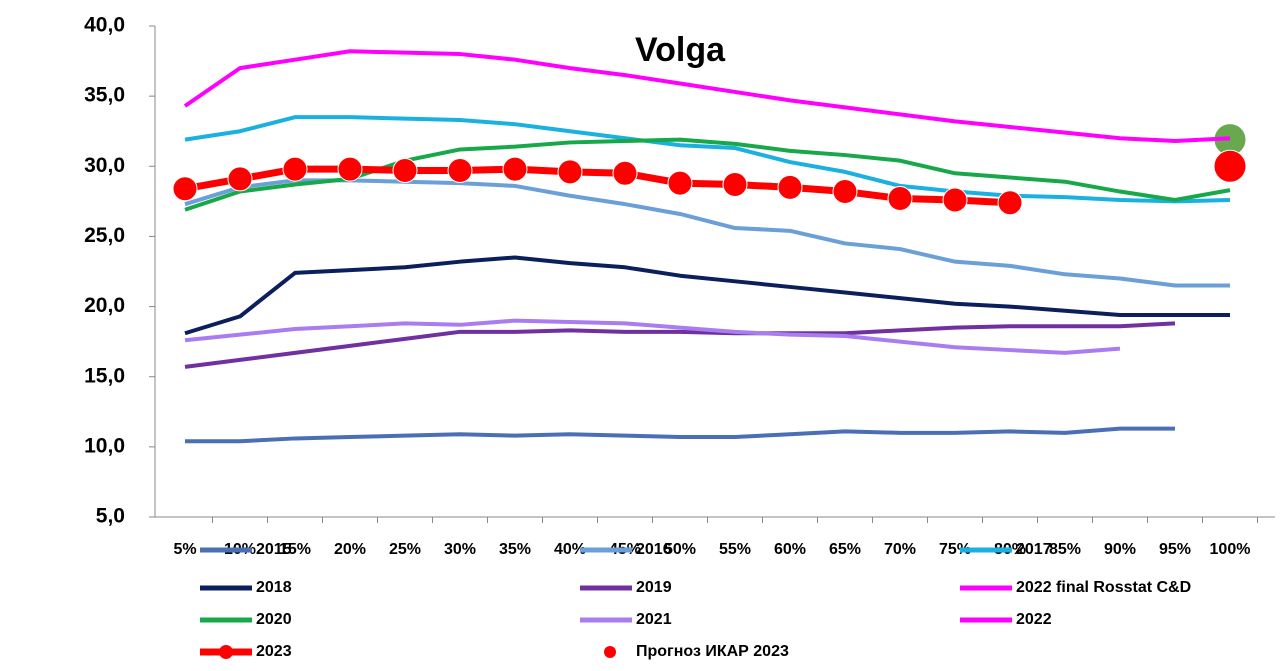  I want to click on x-tick-label: 35%, so click(515, 549).